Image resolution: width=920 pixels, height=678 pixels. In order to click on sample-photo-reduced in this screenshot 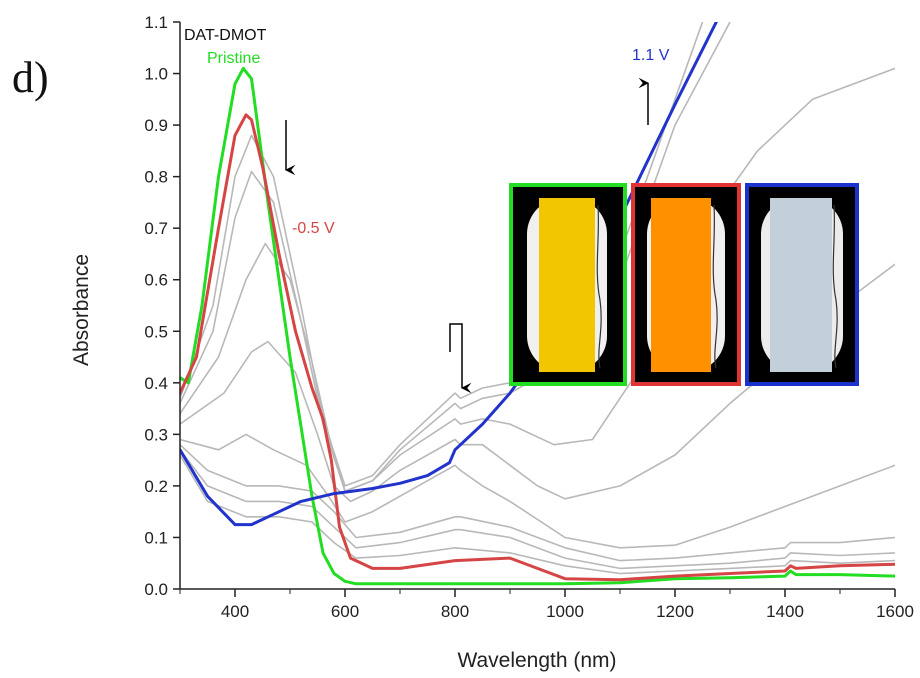, I will do `click(686, 284)`.